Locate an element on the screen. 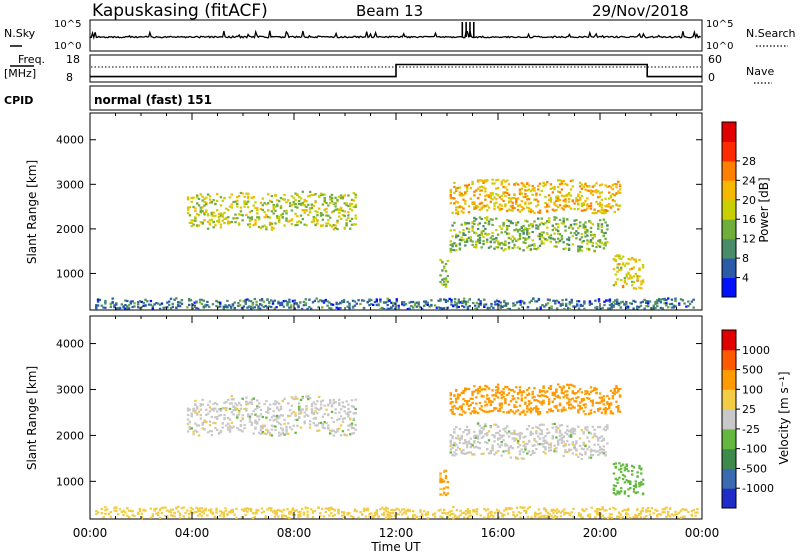  cpid-label: CPID is located at coordinates (18, 100).